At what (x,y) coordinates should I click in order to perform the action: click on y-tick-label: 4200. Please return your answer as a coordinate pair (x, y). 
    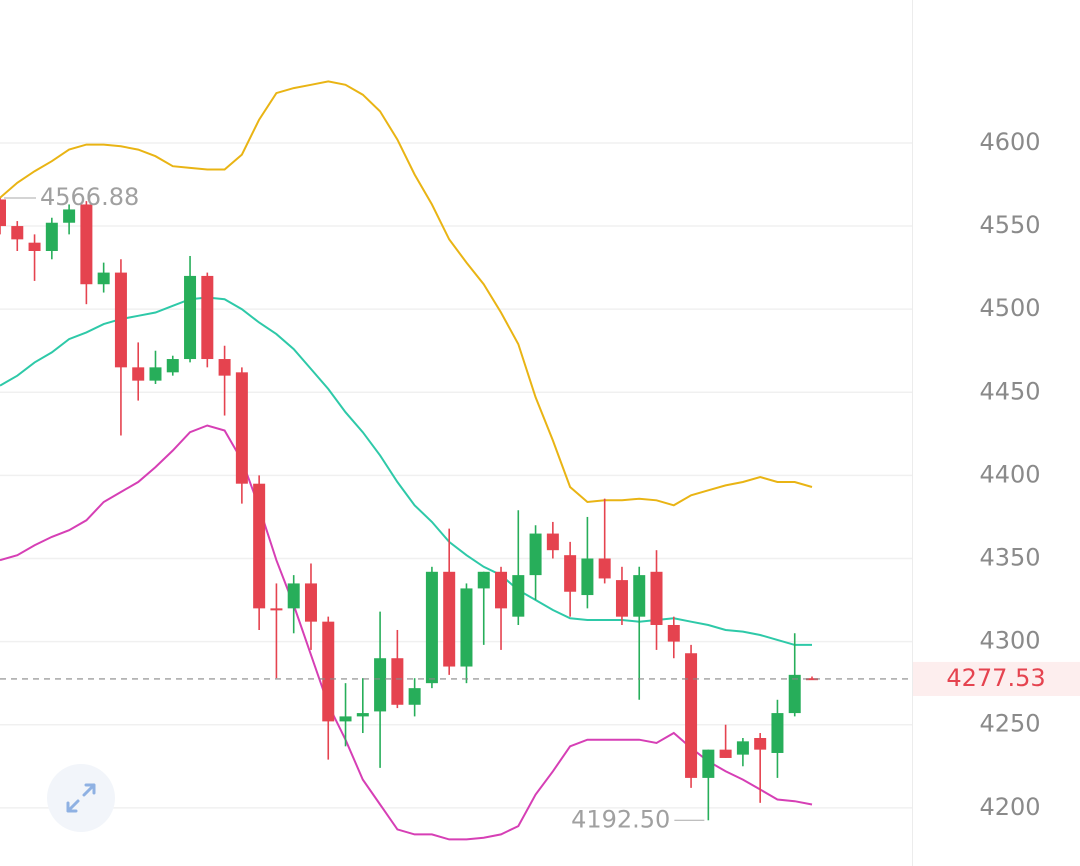
    Looking at the image, I should click on (1009, 807).